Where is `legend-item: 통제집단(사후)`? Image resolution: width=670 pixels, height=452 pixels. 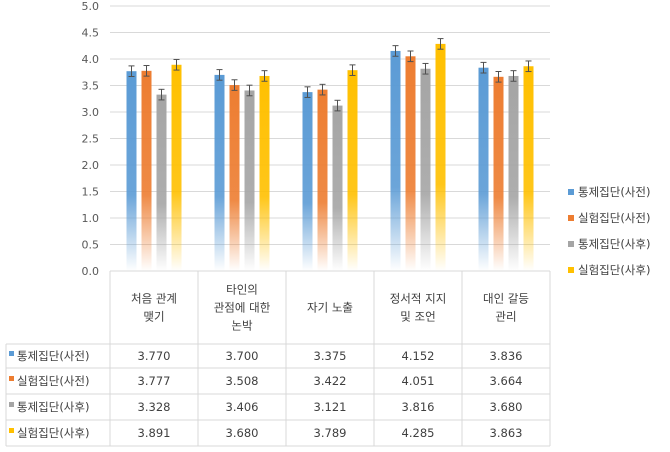 legend-item: 통제집단(사후) is located at coordinates (619, 244).